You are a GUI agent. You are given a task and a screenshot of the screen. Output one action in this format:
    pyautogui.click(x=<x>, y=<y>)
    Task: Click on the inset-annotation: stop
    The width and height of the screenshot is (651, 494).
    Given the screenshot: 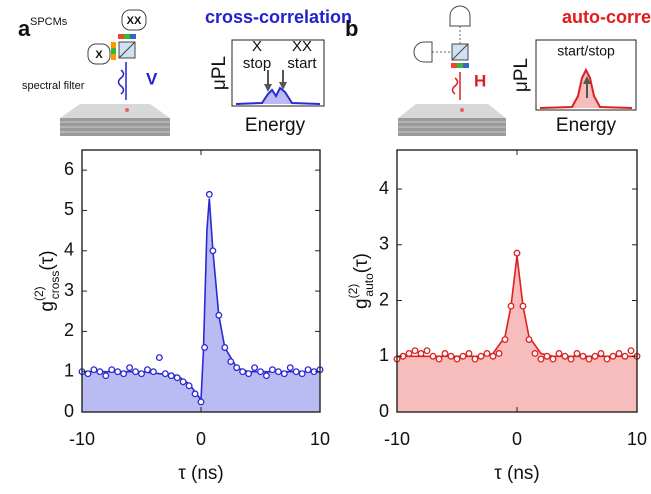 What is the action you would take?
    pyautogui.click(x=257, y=63)
    